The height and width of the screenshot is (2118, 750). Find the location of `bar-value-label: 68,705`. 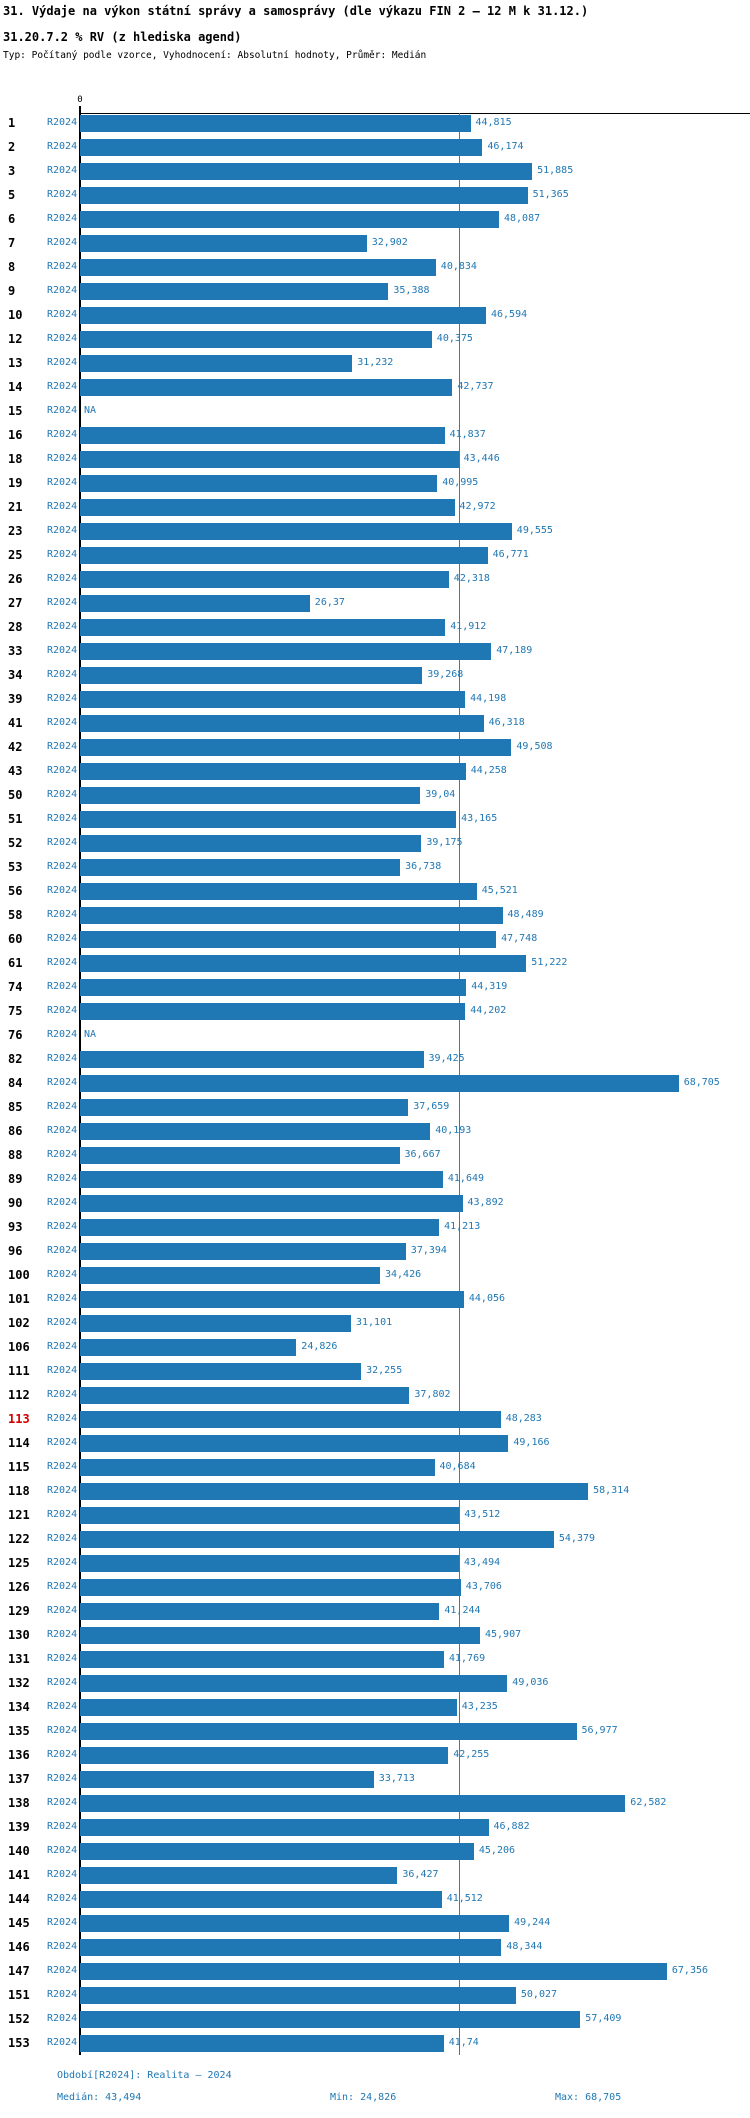

bar-value-label: 68,705 is located at coordinates (701, 1082).